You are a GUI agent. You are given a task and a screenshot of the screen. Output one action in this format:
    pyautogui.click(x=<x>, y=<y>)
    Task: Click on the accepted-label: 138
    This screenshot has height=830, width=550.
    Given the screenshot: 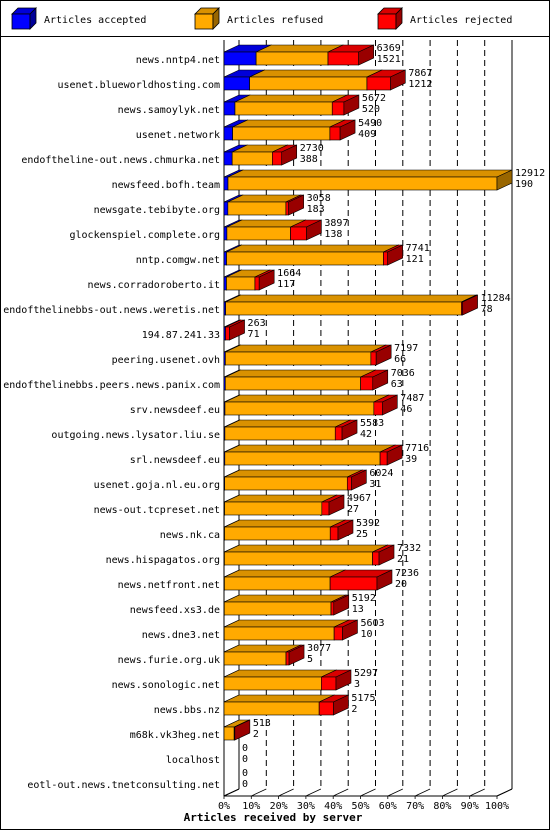 What is the action you would take?
    pyautogui.click(x=333, y=234)
    